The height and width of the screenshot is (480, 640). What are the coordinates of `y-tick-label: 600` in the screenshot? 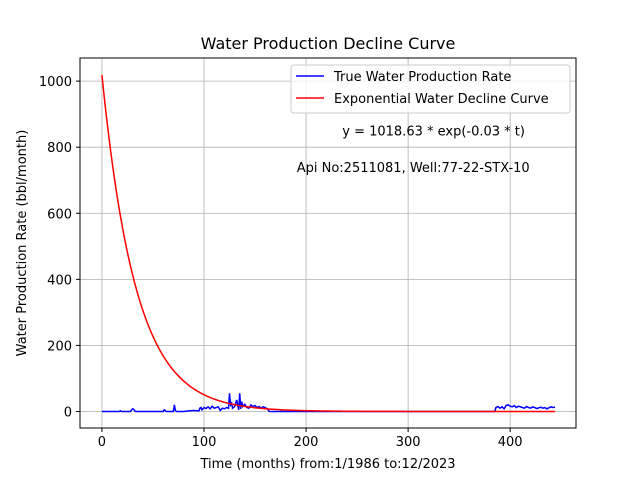 It's located at (59, 214).